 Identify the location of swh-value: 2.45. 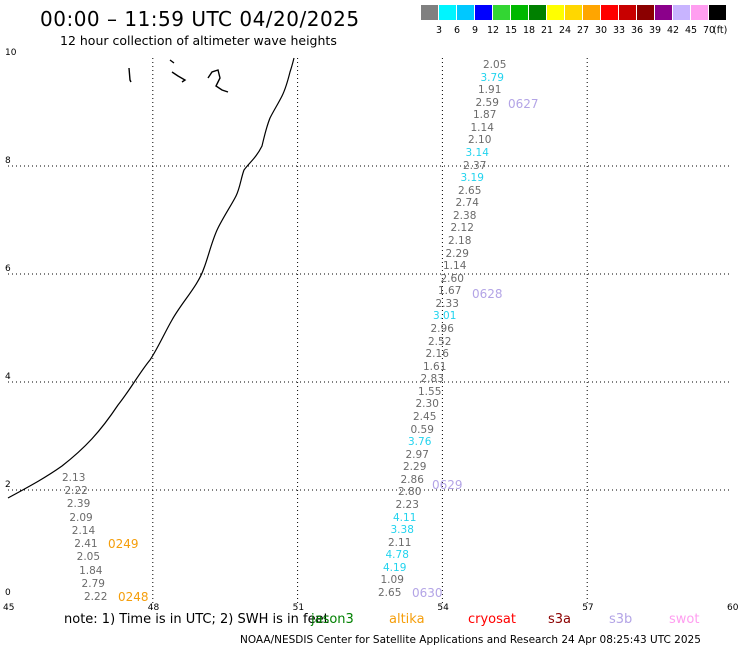
(425, 417).